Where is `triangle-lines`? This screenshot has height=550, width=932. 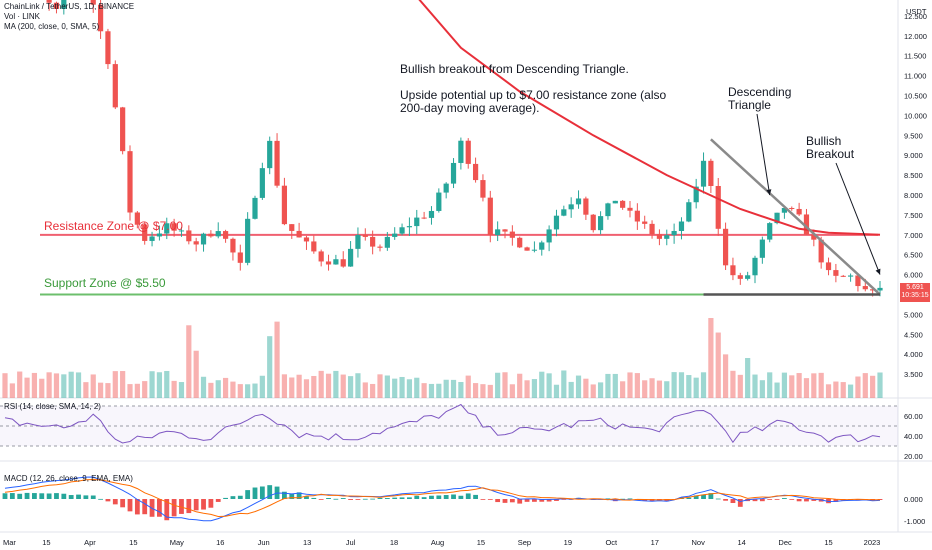 triangle-lines is located at coordinates (792, 217).